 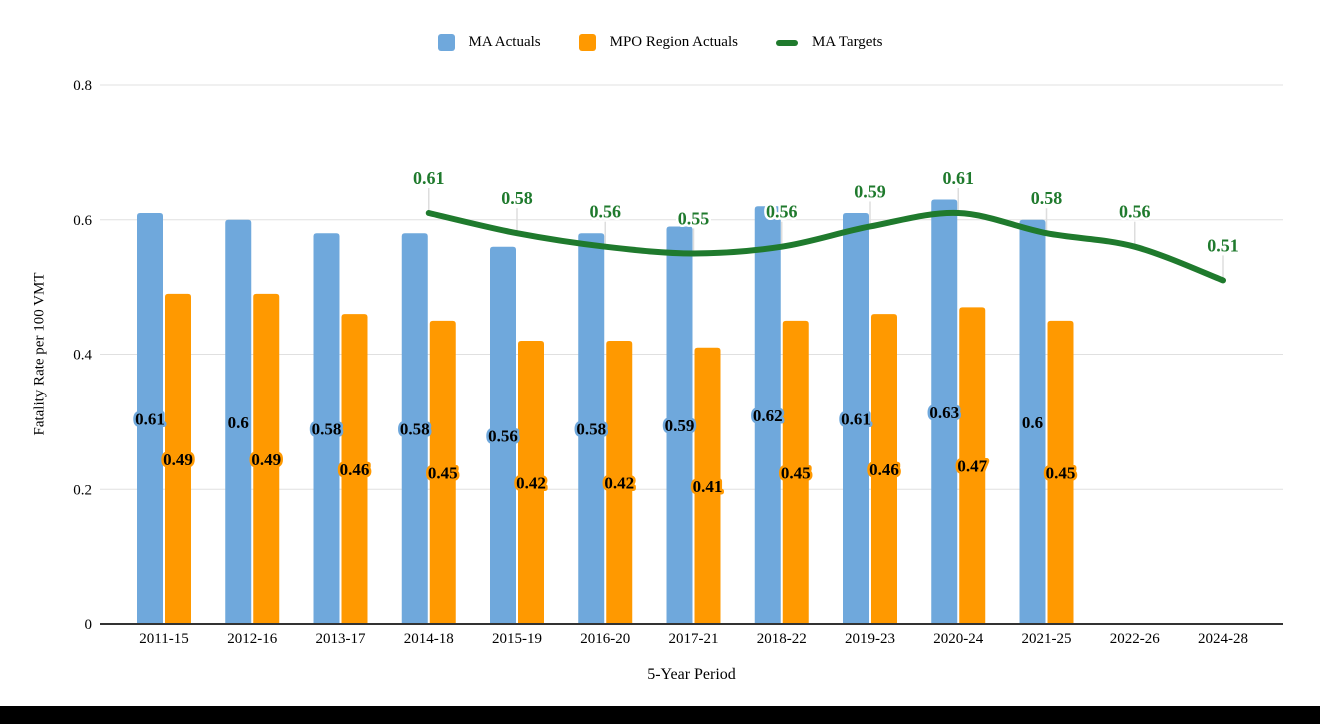 What do you see at coordinates (825, 246) in the screenshot?
I see `target-line` at bounding box center [825, 246].